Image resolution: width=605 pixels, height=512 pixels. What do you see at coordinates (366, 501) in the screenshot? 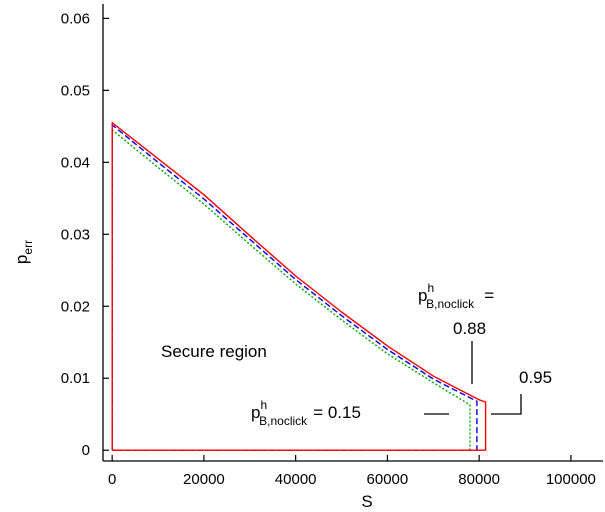
I see `x-axis-label: S` at bounding box center [366, 501].